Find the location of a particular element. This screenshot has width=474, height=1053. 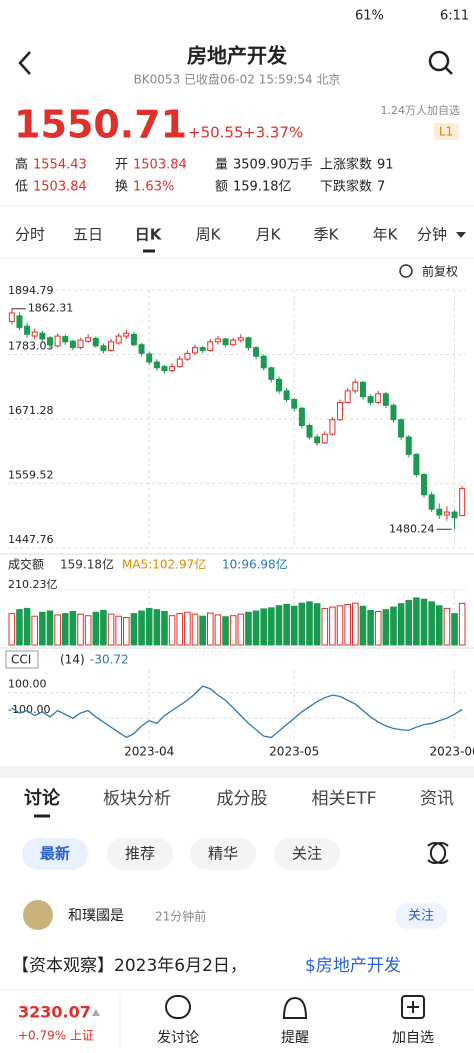

stat-value: 7 is located at coordinates (381, 187).